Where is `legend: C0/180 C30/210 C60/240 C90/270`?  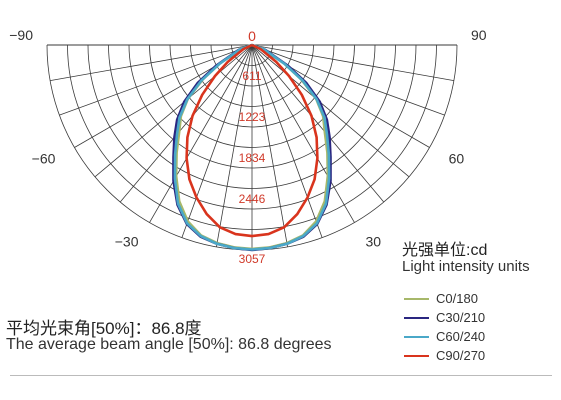
legend: C0/180 C30/210 C60/240 C90/270 is located at coordinates (444, 327).